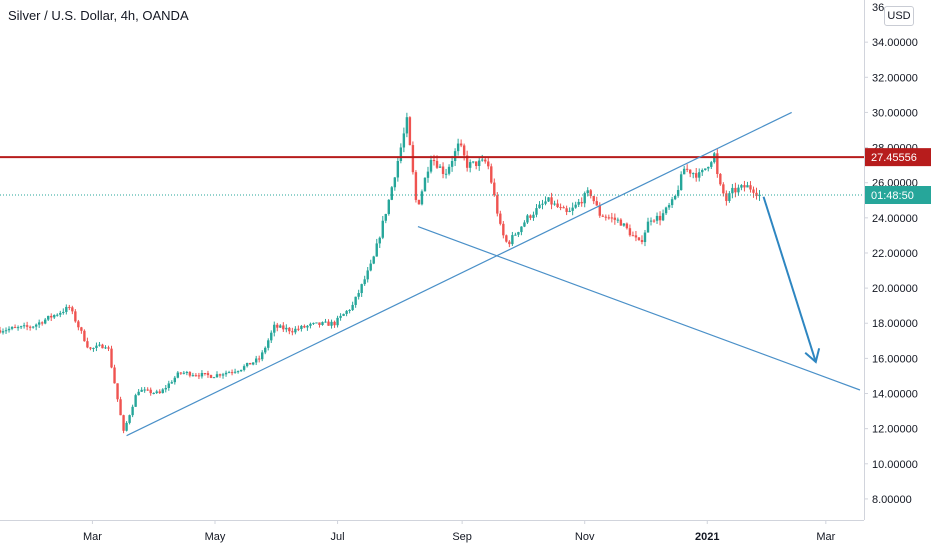 This screenshot has width=932, height=550. I want to click on currency-button: USD, so click(899, 16).